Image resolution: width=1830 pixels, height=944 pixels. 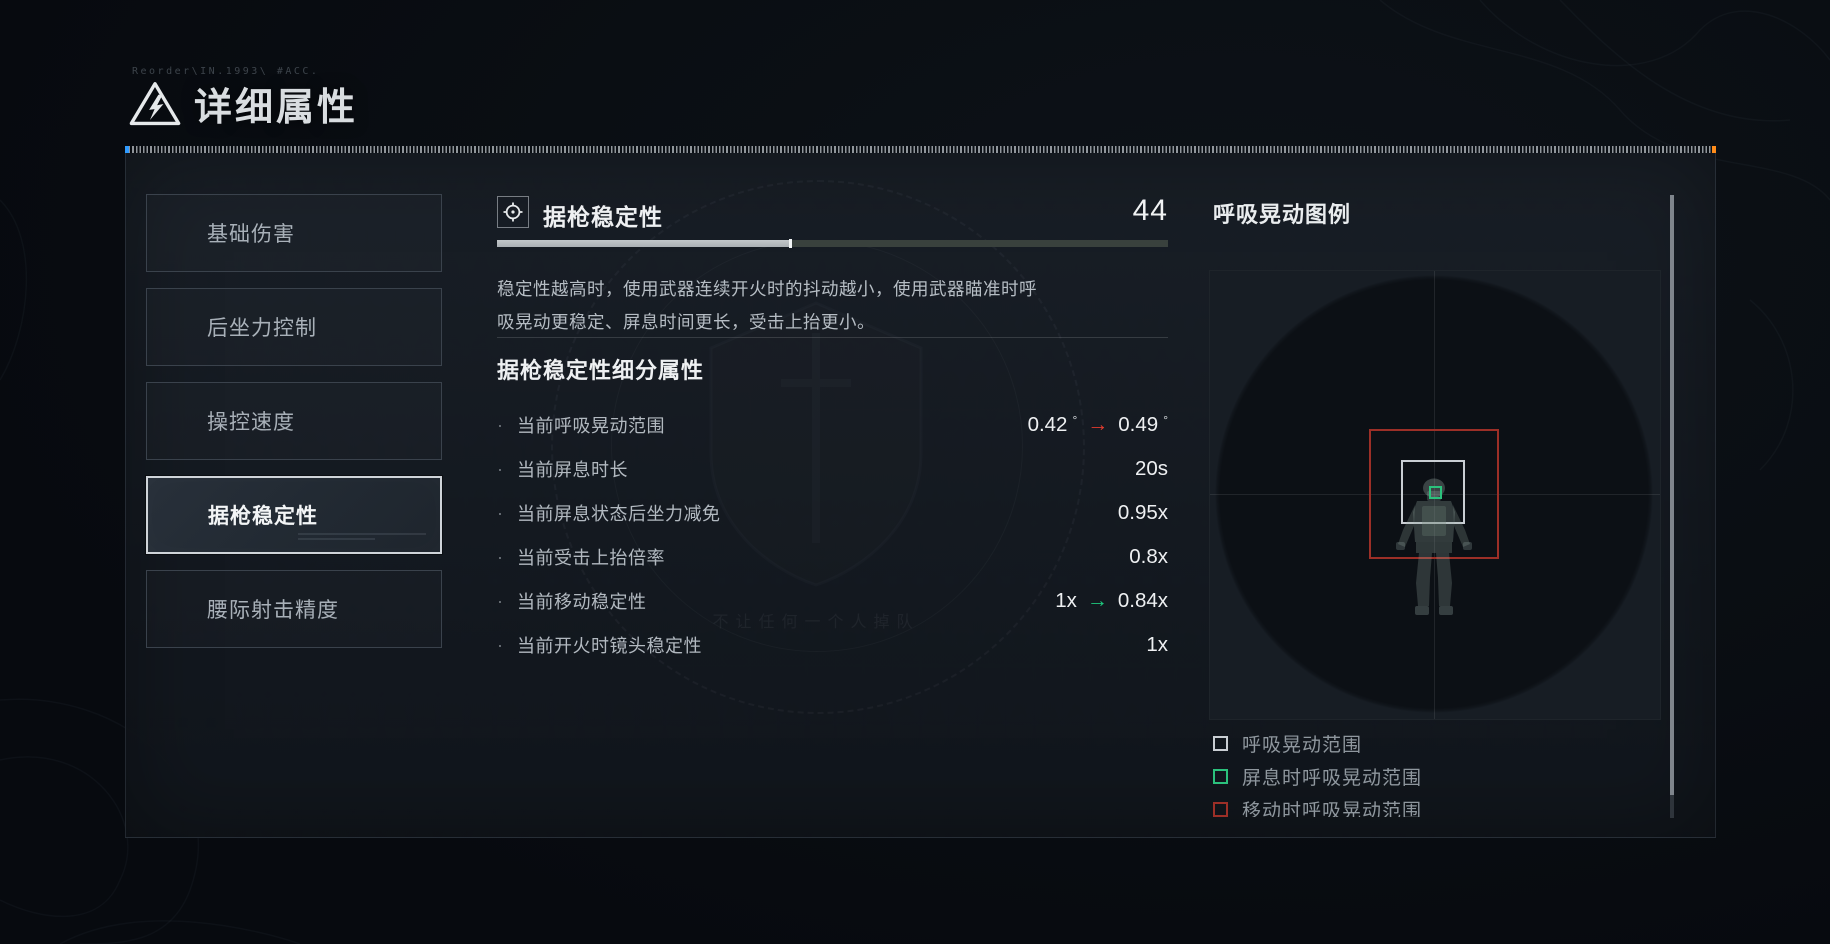 What do you see at coordinates (832, 243) in the screenshot?
I see `stat-progress-bar` at bounding box center [832, 243].